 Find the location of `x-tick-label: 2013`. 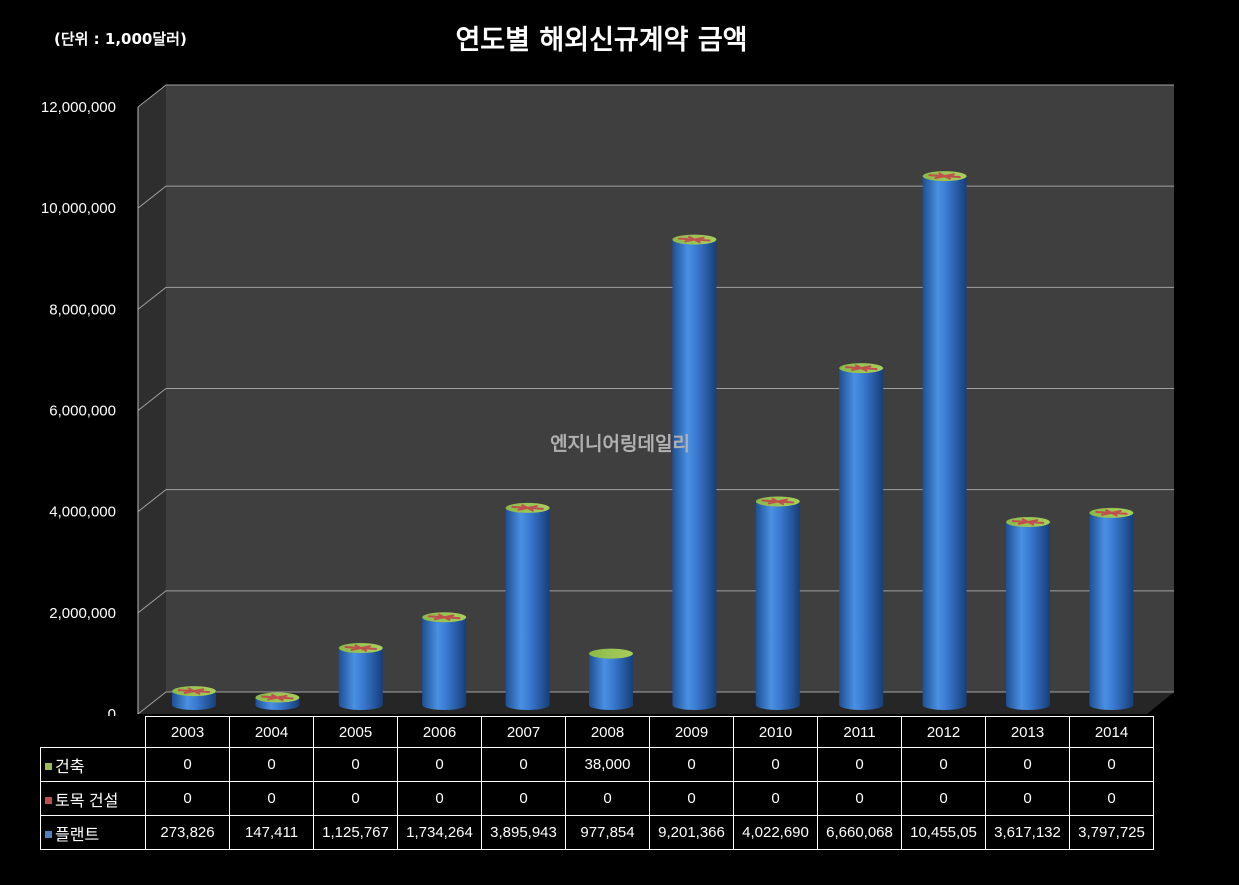

x-tick-label: 2013 is located at coordinates (1027, 732).